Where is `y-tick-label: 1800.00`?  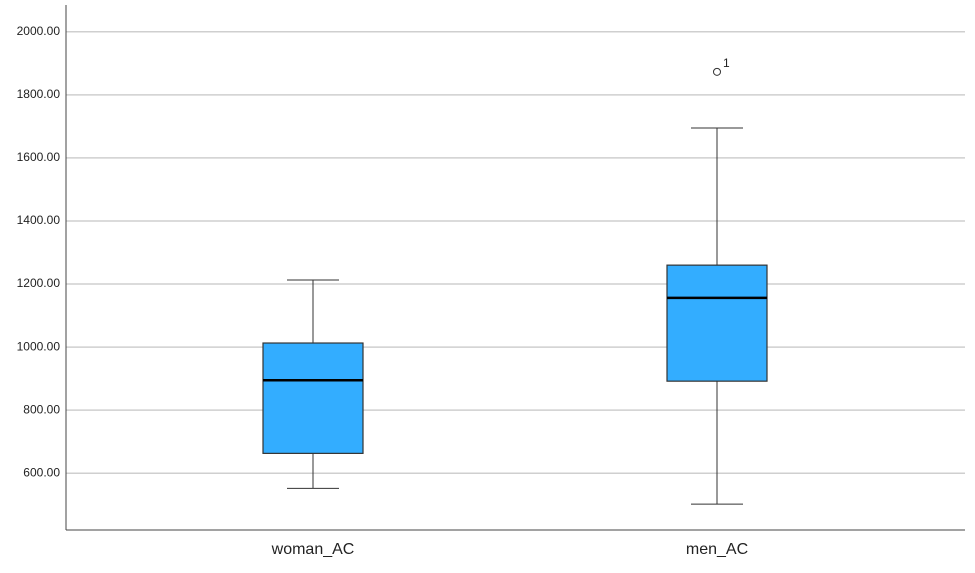 y-tick-label: 1800.00 is located at coordinates (39, 94).